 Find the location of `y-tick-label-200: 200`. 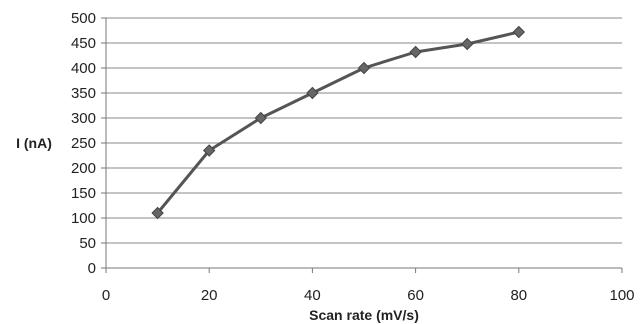

y-tick-label-200: 200 is located at coordinates (83, 168).